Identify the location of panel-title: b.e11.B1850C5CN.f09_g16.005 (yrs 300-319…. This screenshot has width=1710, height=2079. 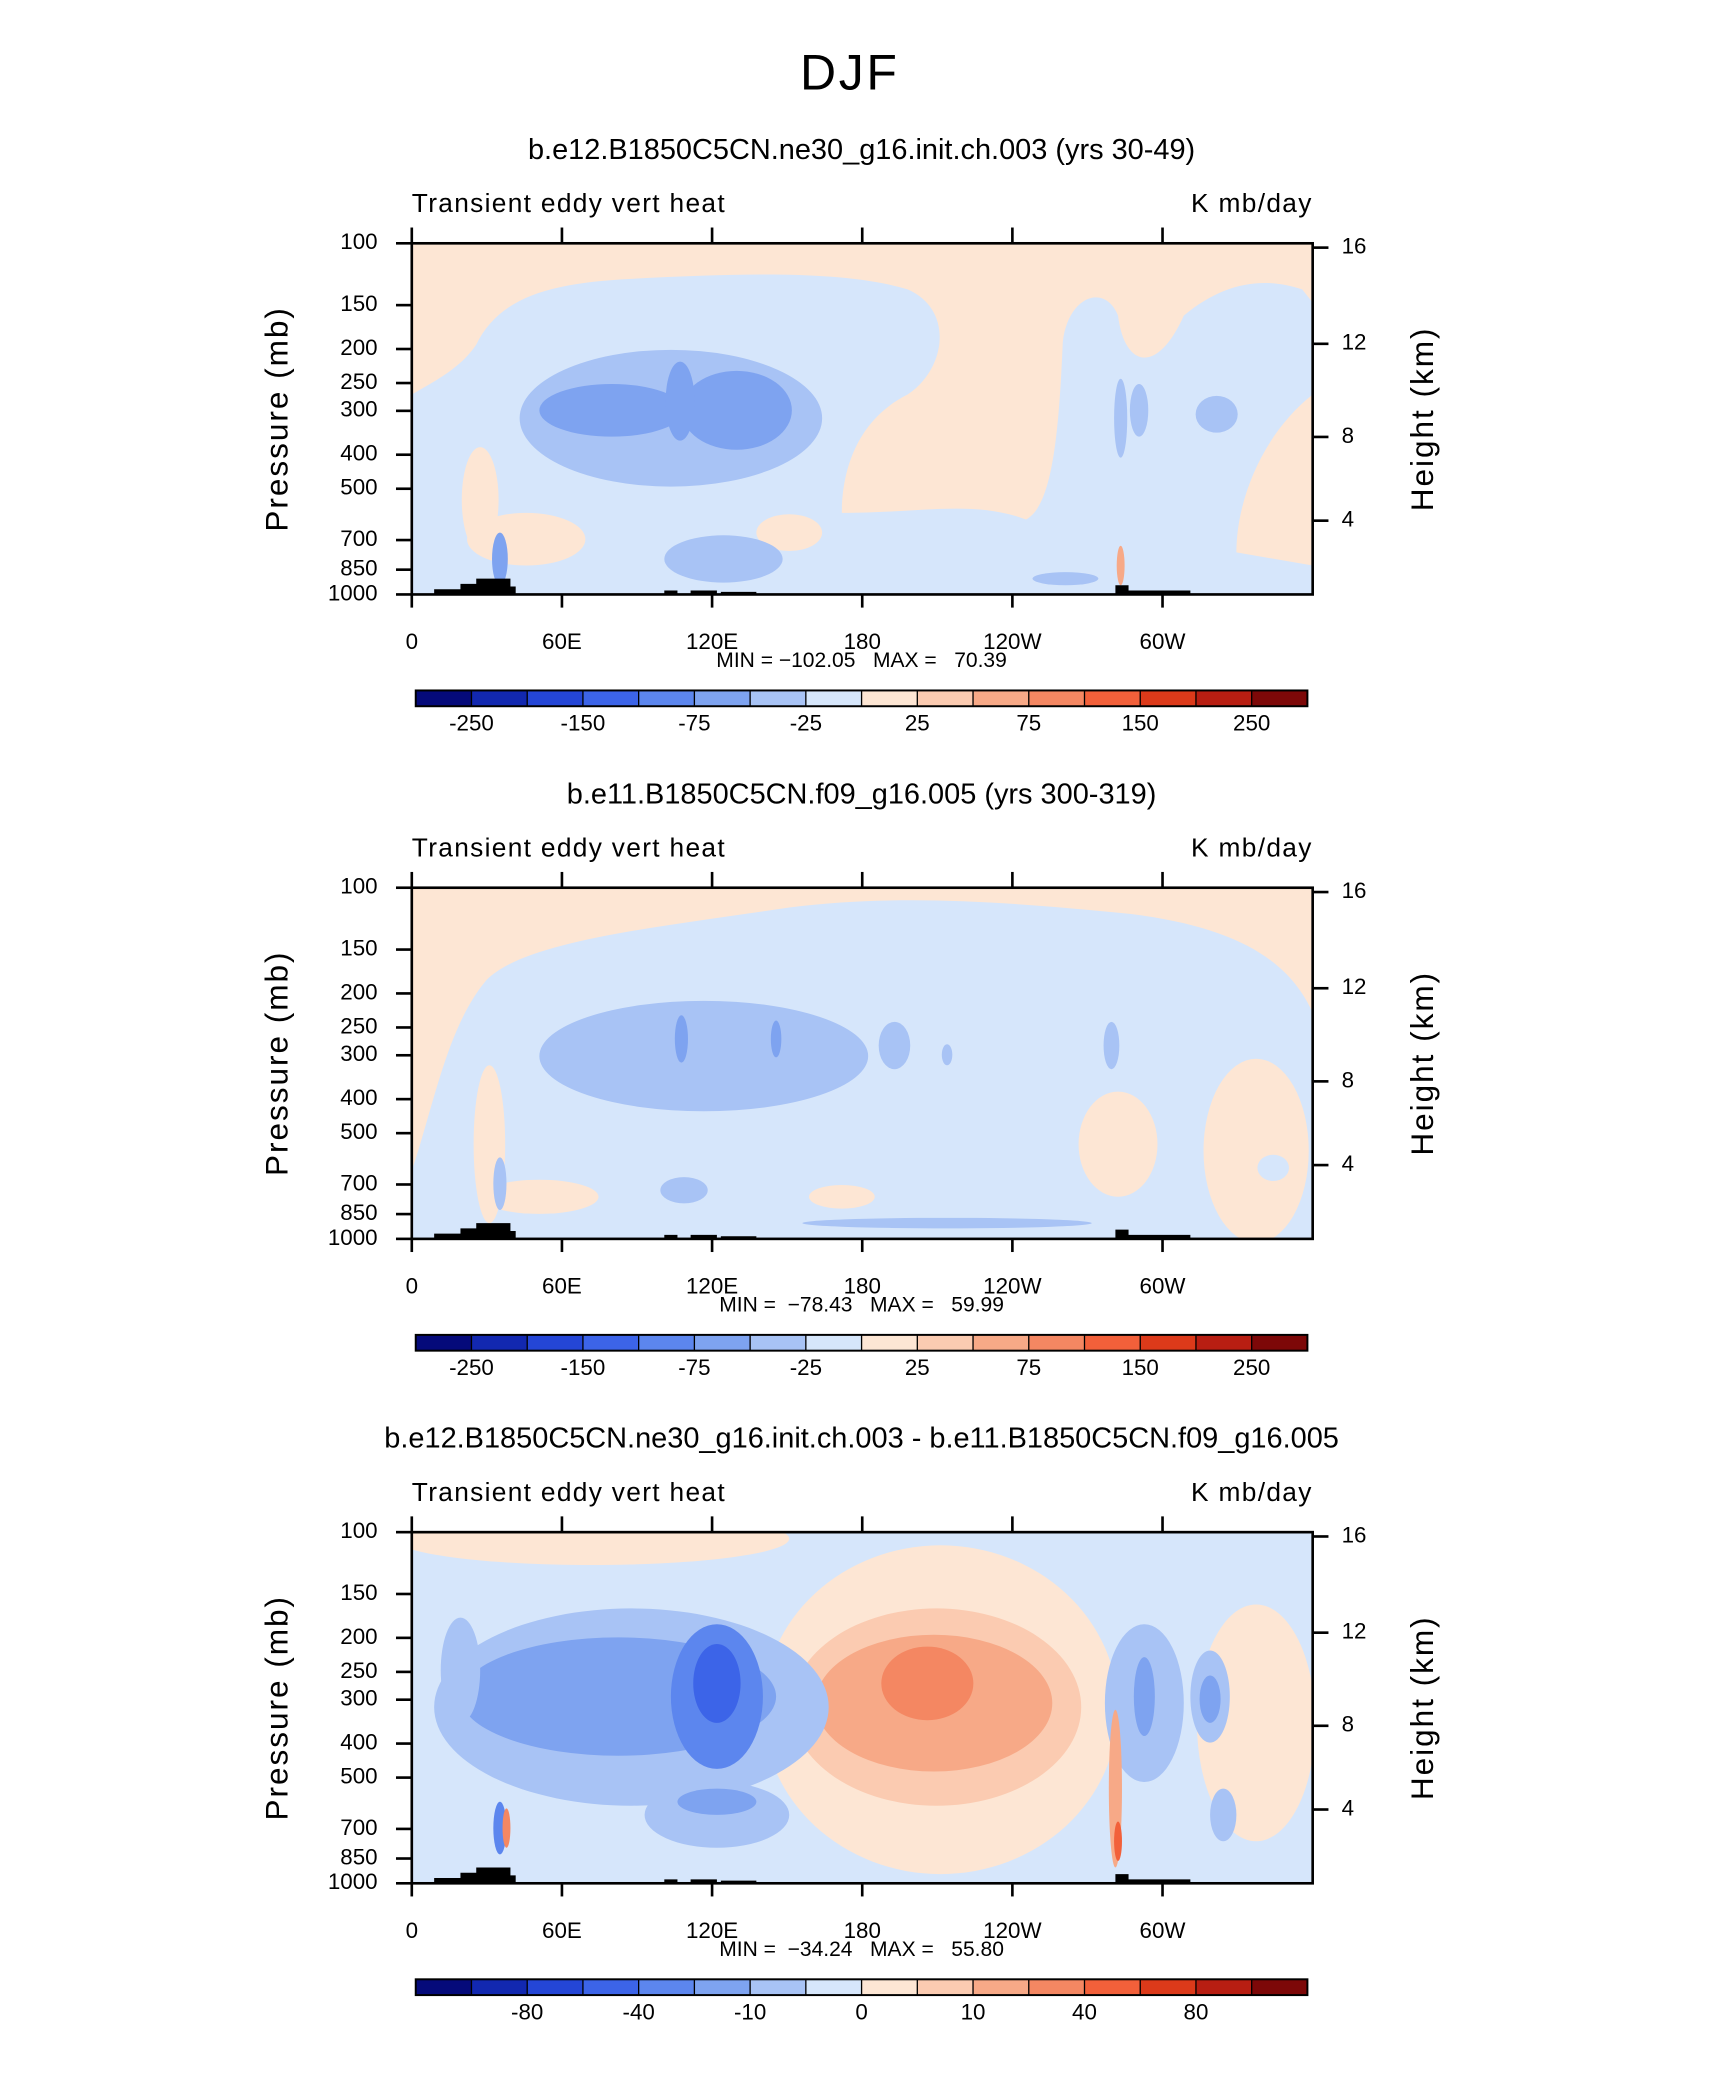
(862, 794).